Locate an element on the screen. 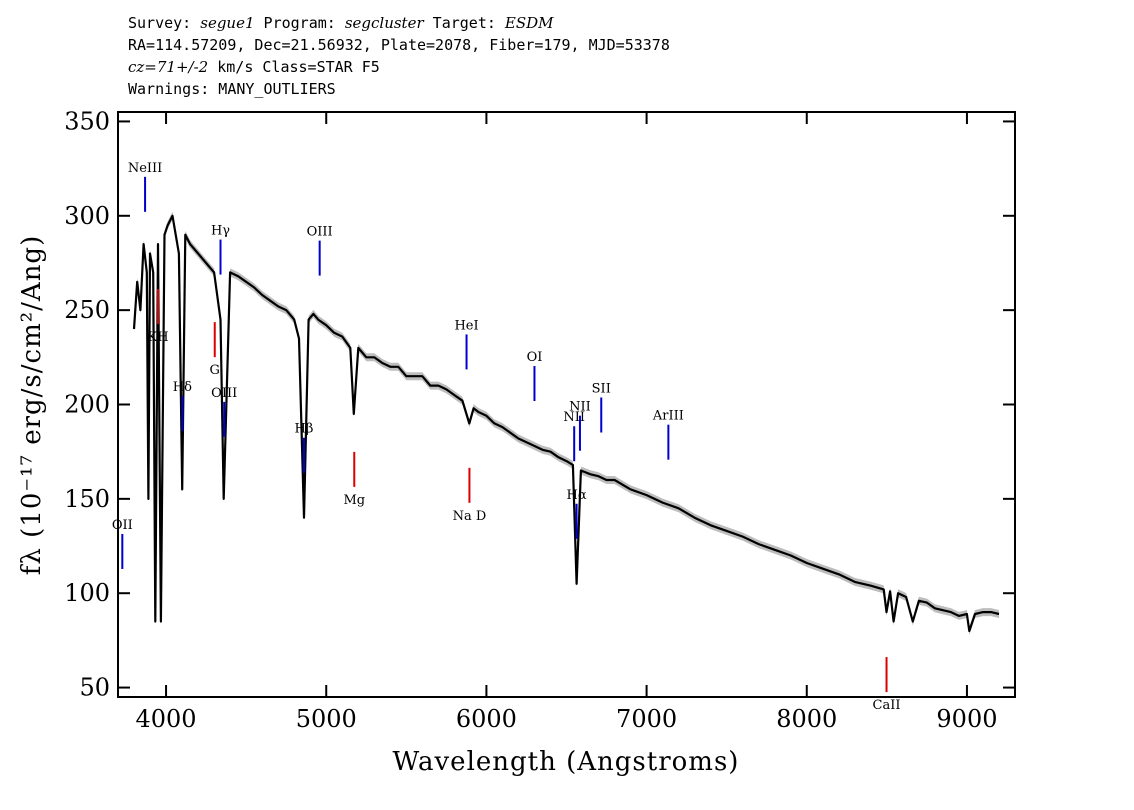 The height and width of the screenshot is (810, 1134). header-line-warnings: Warnings: MANY_OUTLIERS is located at coordinates (232, 89).